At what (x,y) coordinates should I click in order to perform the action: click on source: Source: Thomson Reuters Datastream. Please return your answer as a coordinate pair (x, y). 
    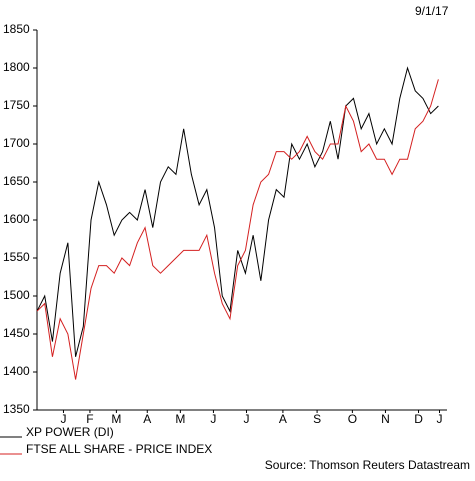
    Looking at the image, I should click on (367, 465).